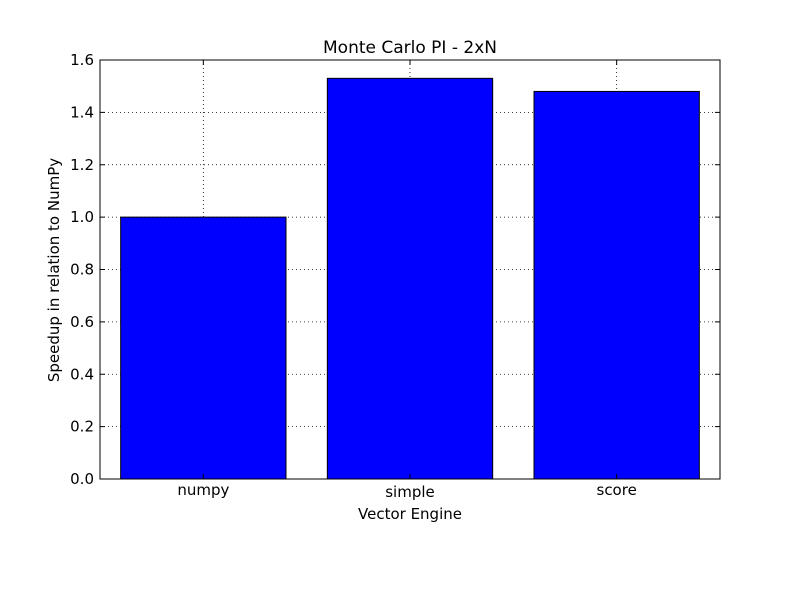  I want to click on y-tick-label: 1.4, so click(82, 112).